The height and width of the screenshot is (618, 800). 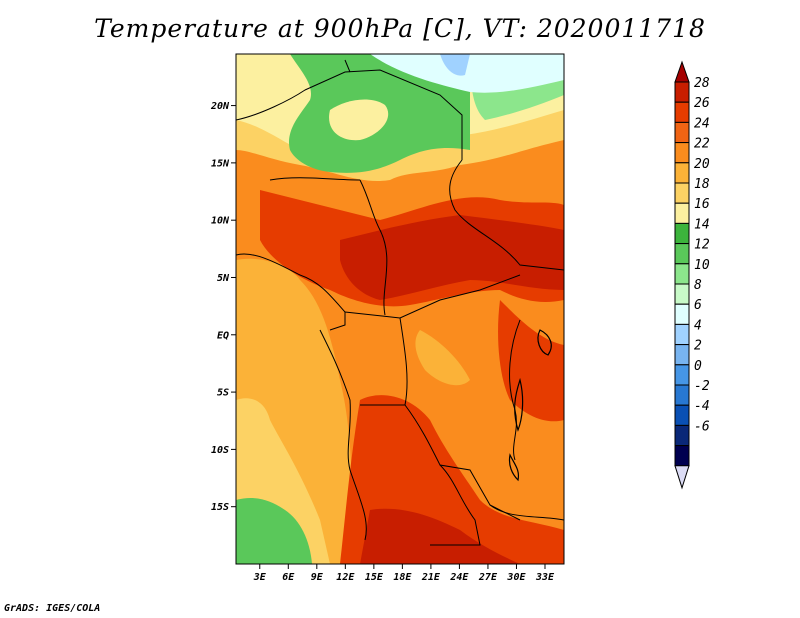 What do you see at coordinates (698, 325) in the screenshot?
I see `colorbar-label: 4` at bounding box center [698, 325].